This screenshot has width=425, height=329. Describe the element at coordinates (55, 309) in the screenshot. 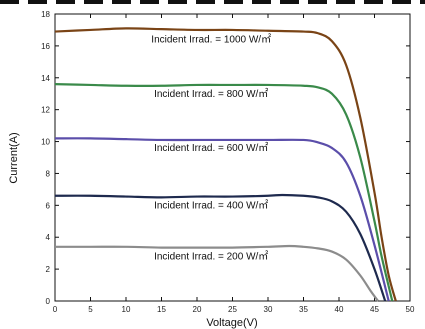

I see `x-tick-label: 0` at that location.